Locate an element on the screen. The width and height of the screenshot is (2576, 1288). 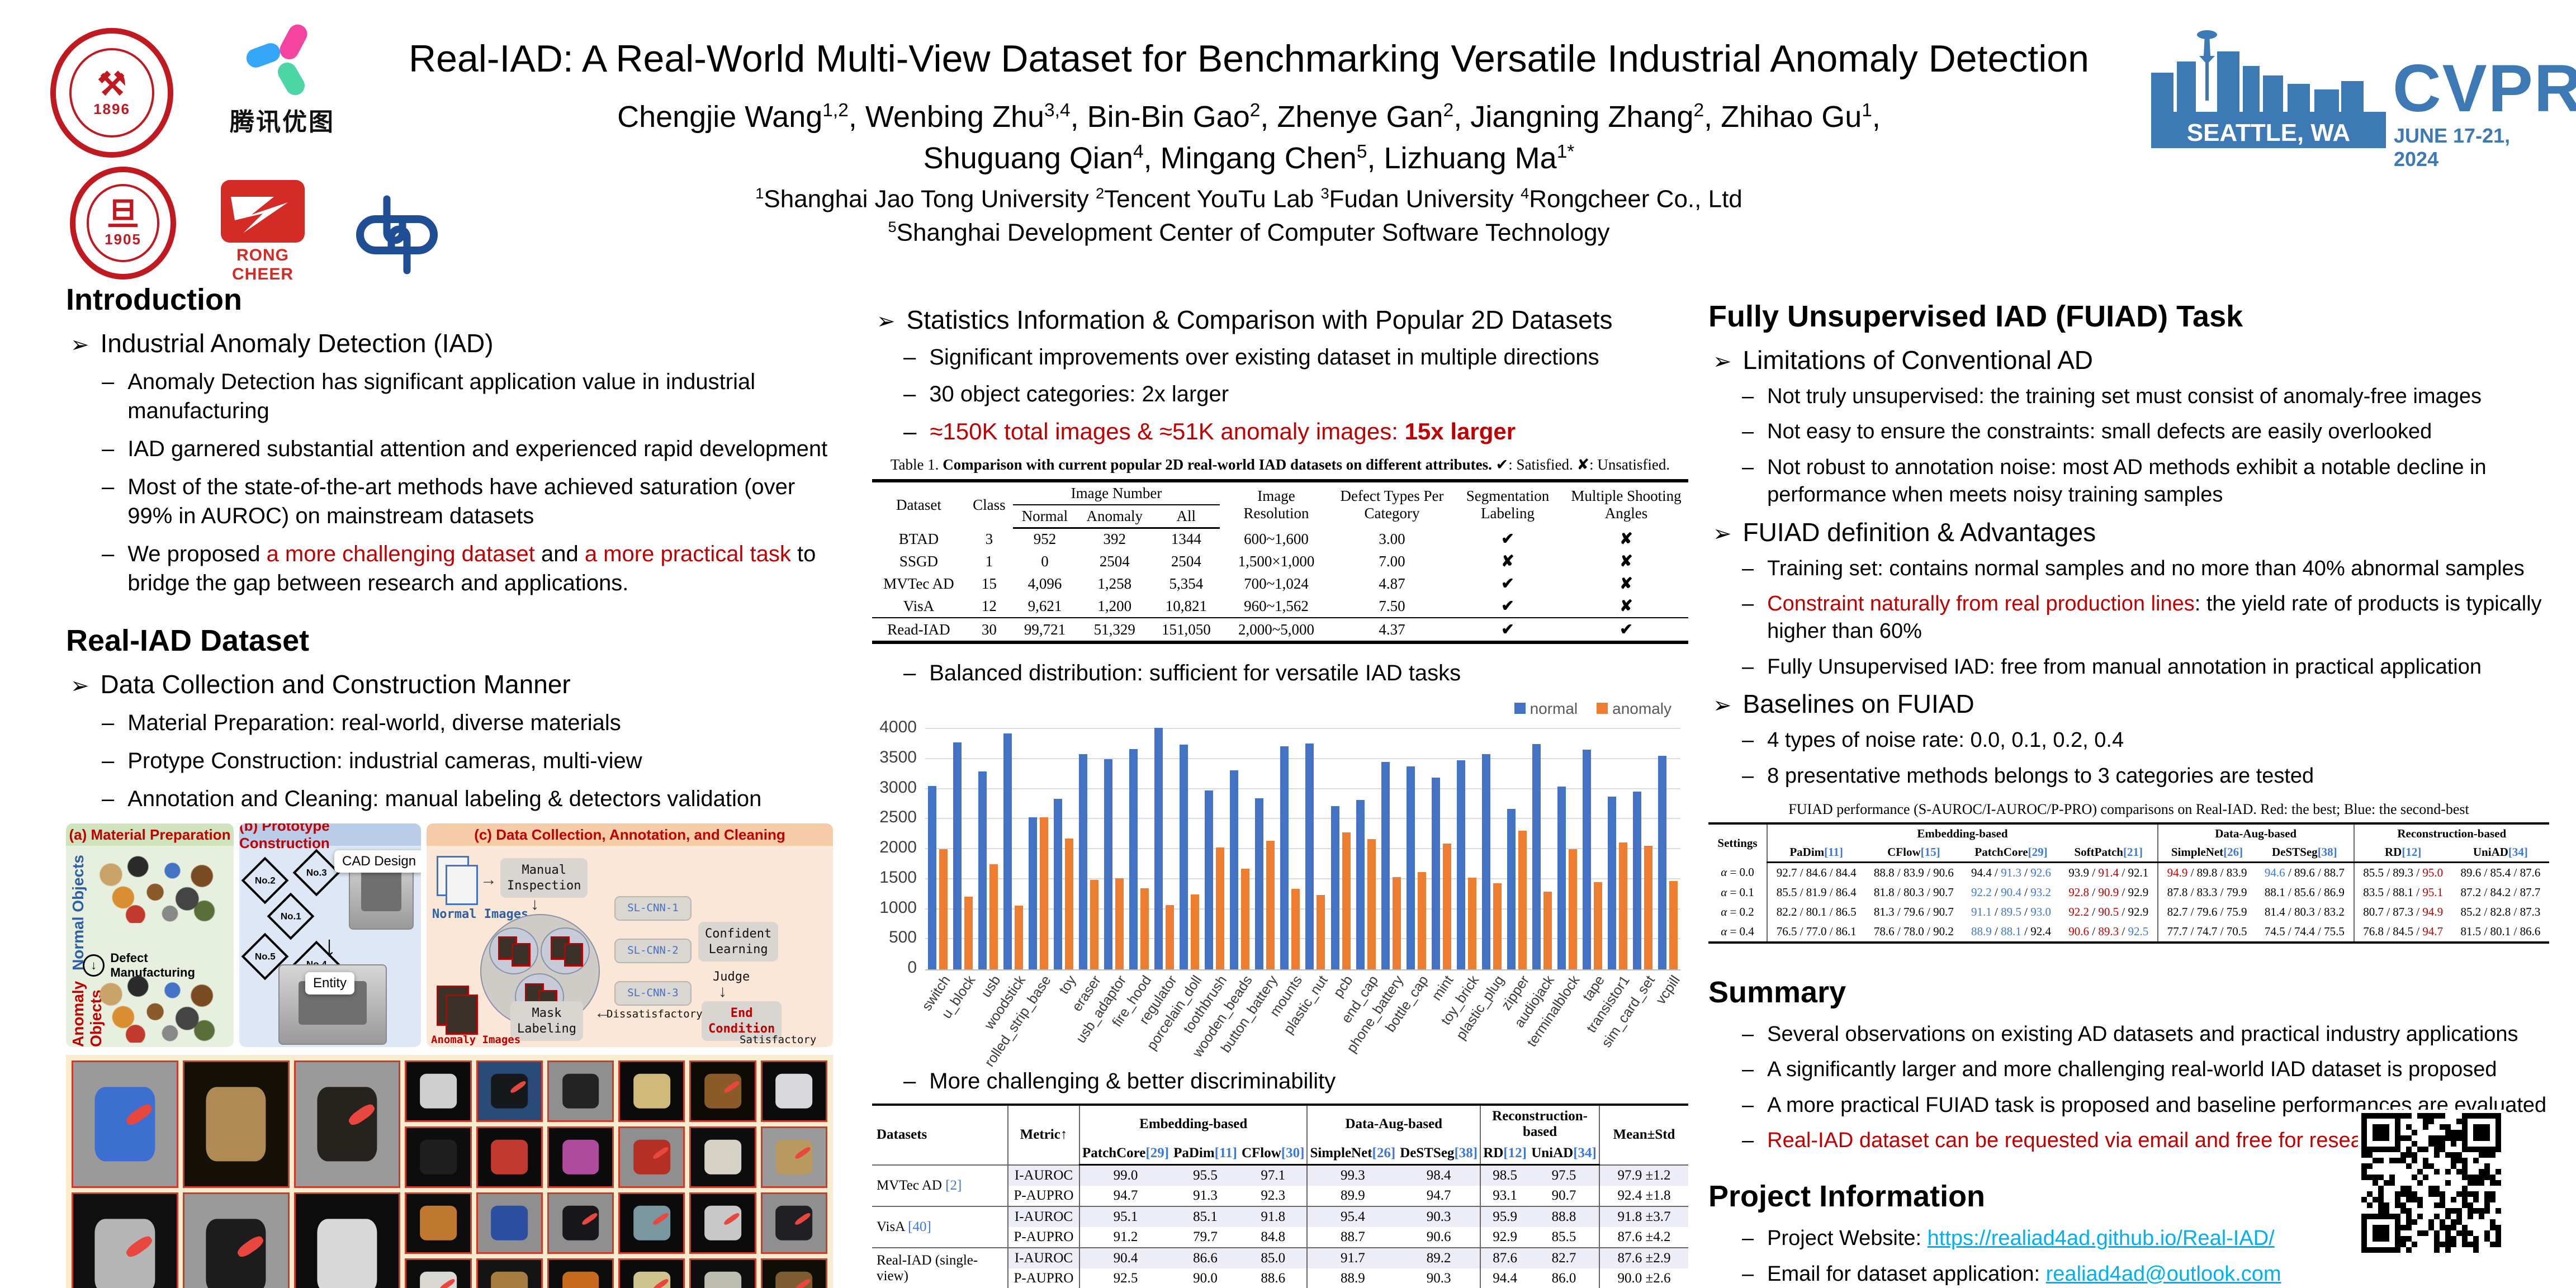
y-axis-tick: 4000 is located at coordinates (898, 728).